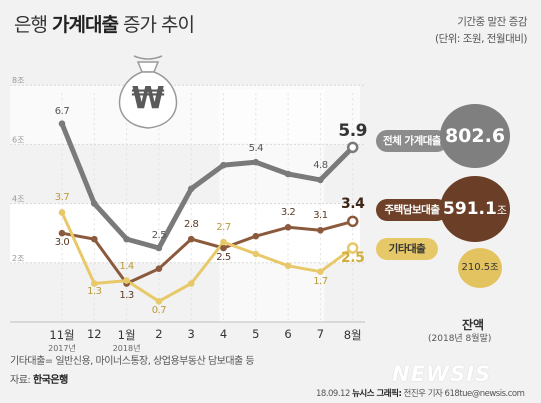 The width and height of the screenshot is (541, 403). What do you see at coordinates (481, 39) in the screenshot?
I see `unit-note: (단위: 조원, 전월대비)` at bounding box center [481, 39].